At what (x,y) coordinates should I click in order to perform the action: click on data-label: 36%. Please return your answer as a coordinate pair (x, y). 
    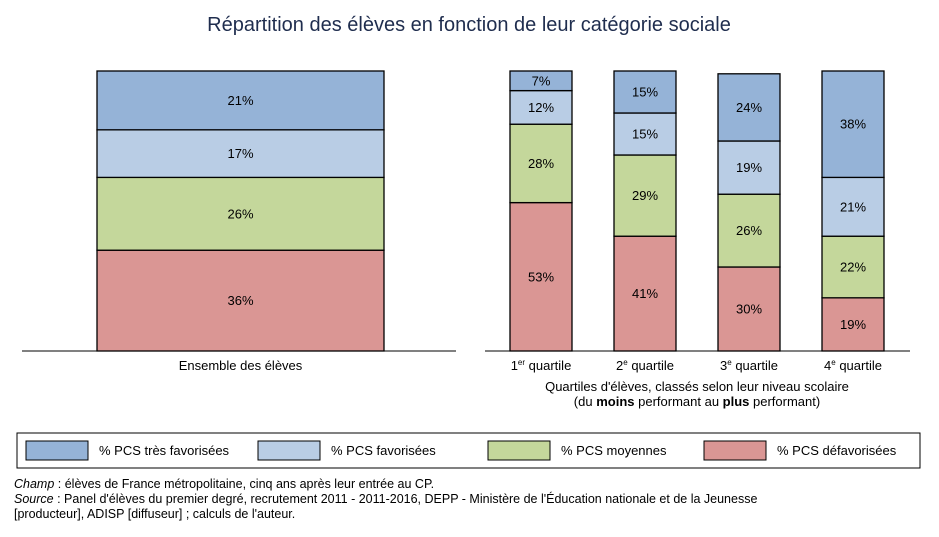
    Looking at the image, I should click on (240, 300).